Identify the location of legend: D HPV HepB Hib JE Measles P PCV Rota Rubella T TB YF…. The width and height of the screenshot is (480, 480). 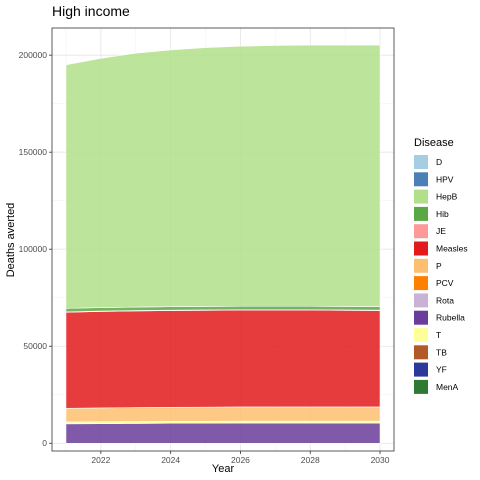
(441, 274).